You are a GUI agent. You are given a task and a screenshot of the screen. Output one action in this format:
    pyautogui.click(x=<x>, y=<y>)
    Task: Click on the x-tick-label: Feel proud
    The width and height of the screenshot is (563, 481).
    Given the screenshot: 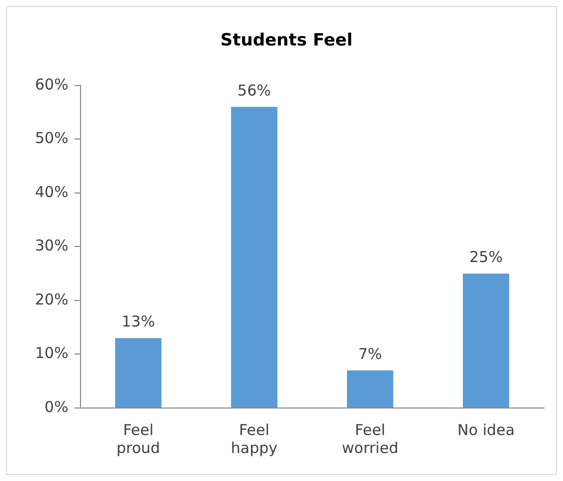 What is the action you would take?
    pyautogui.click(x=138, y=438)
    